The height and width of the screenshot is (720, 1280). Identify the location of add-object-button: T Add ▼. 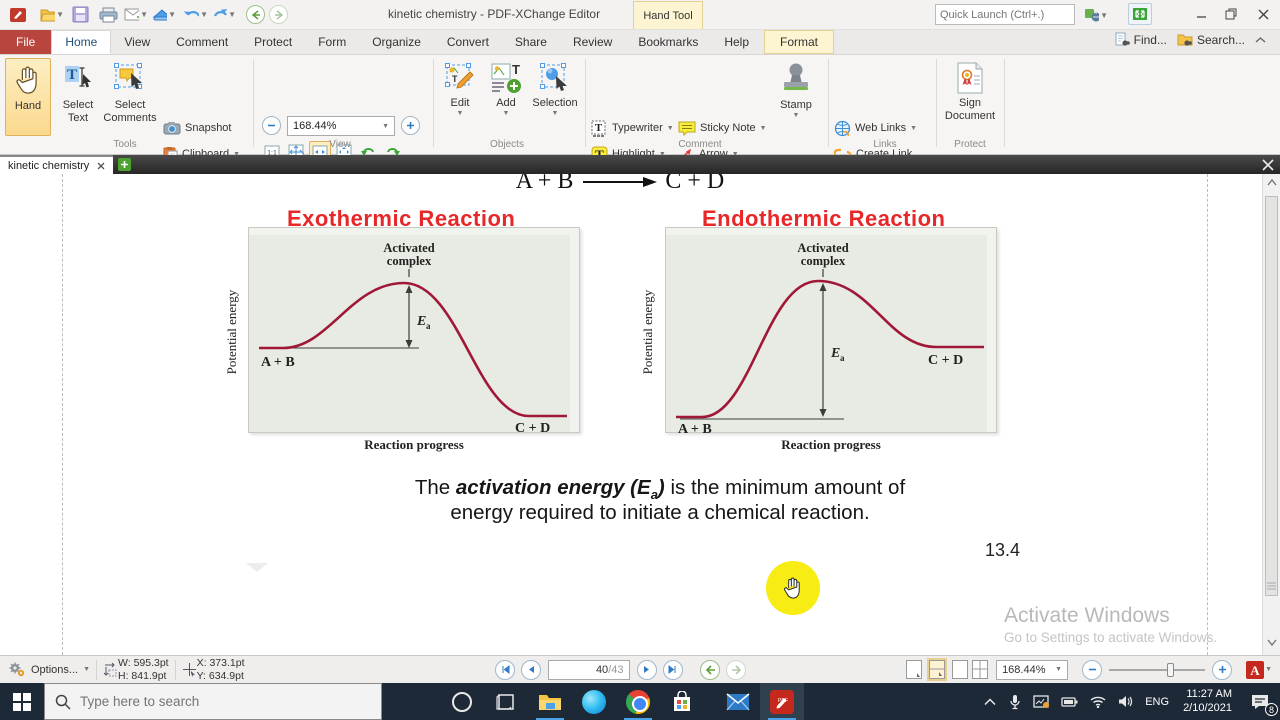
(506, 97).